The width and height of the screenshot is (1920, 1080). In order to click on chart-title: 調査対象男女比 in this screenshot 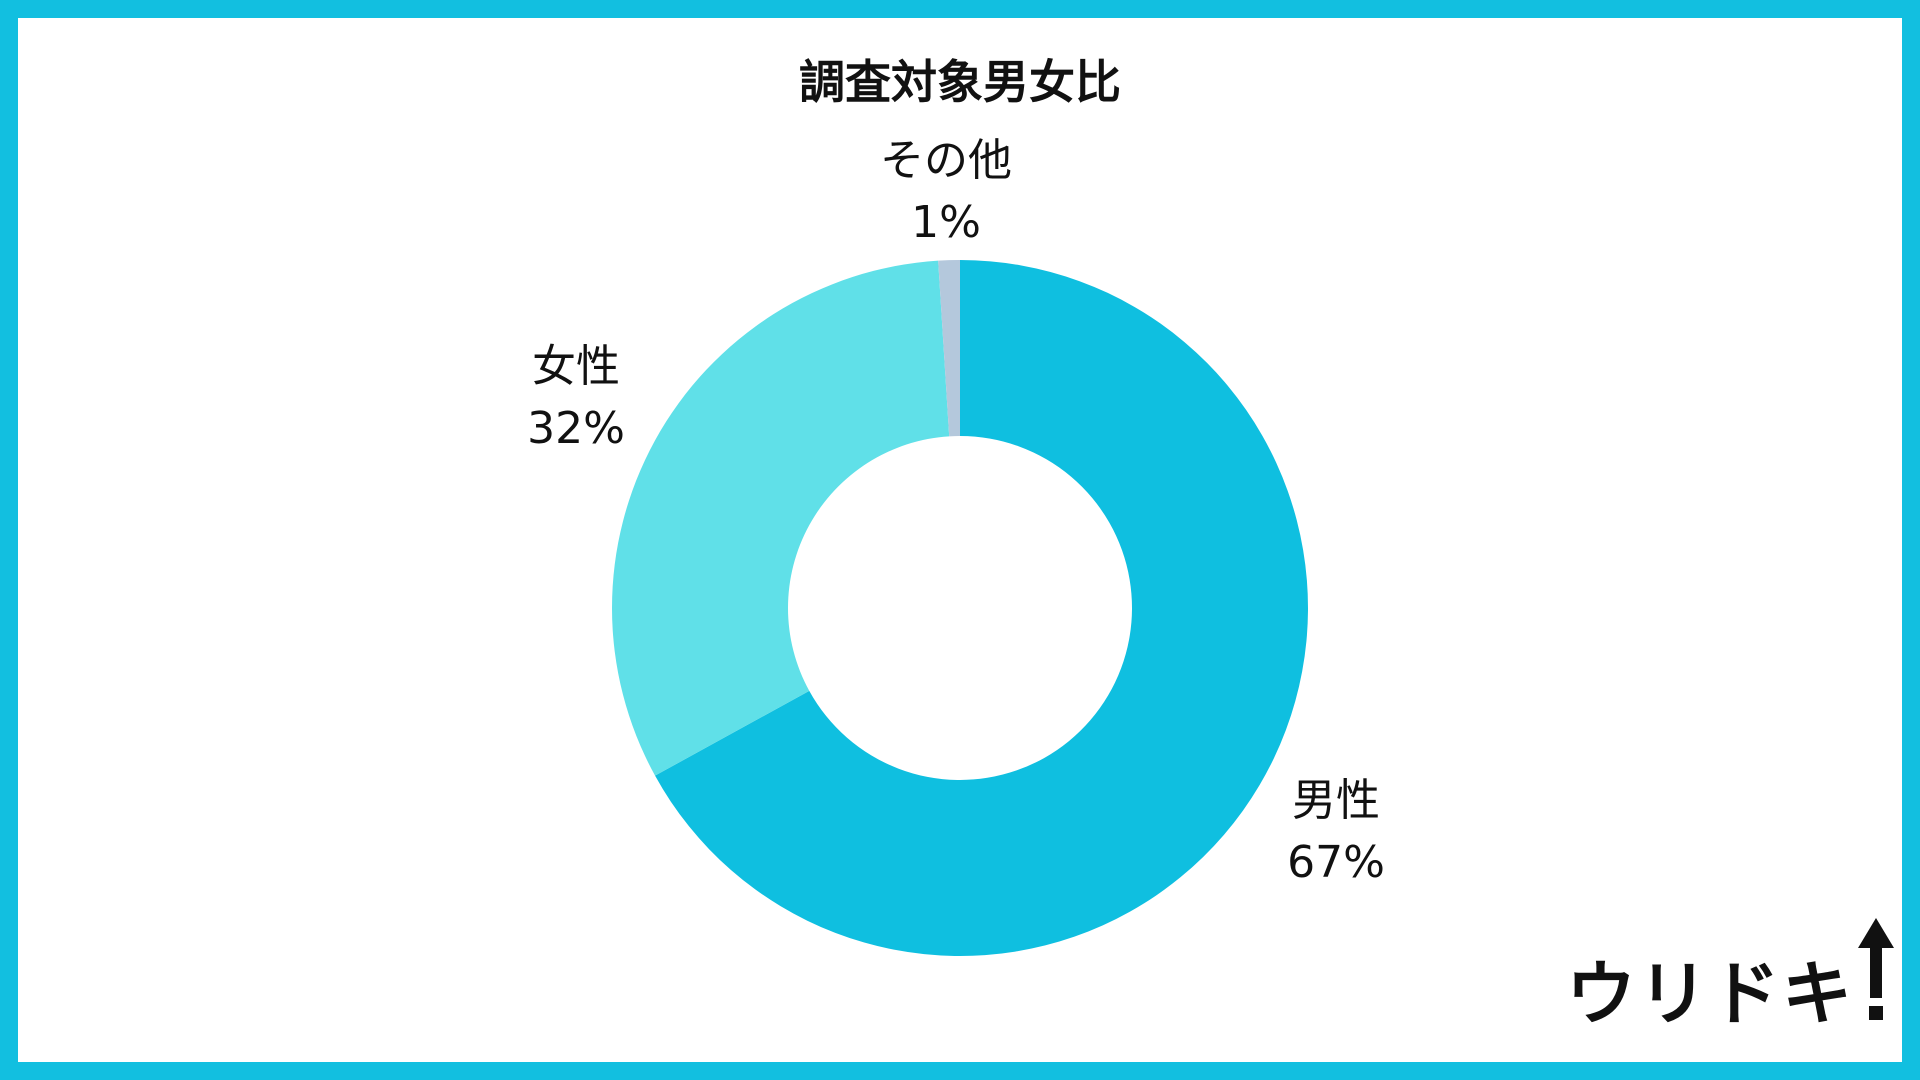, I will do `click(960, 82)`.